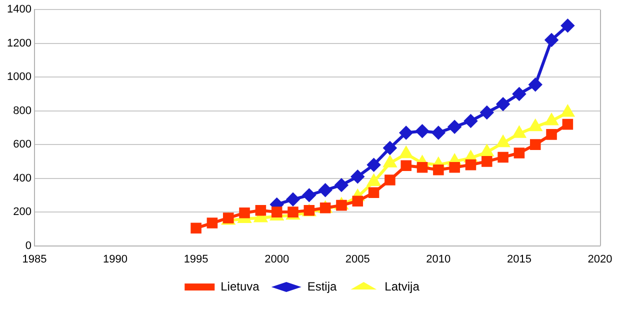 The image size is (618, 323). Describe the element at coordinates (402, 286) in the screenshot. I see `legend-label: Latvija` at that location.